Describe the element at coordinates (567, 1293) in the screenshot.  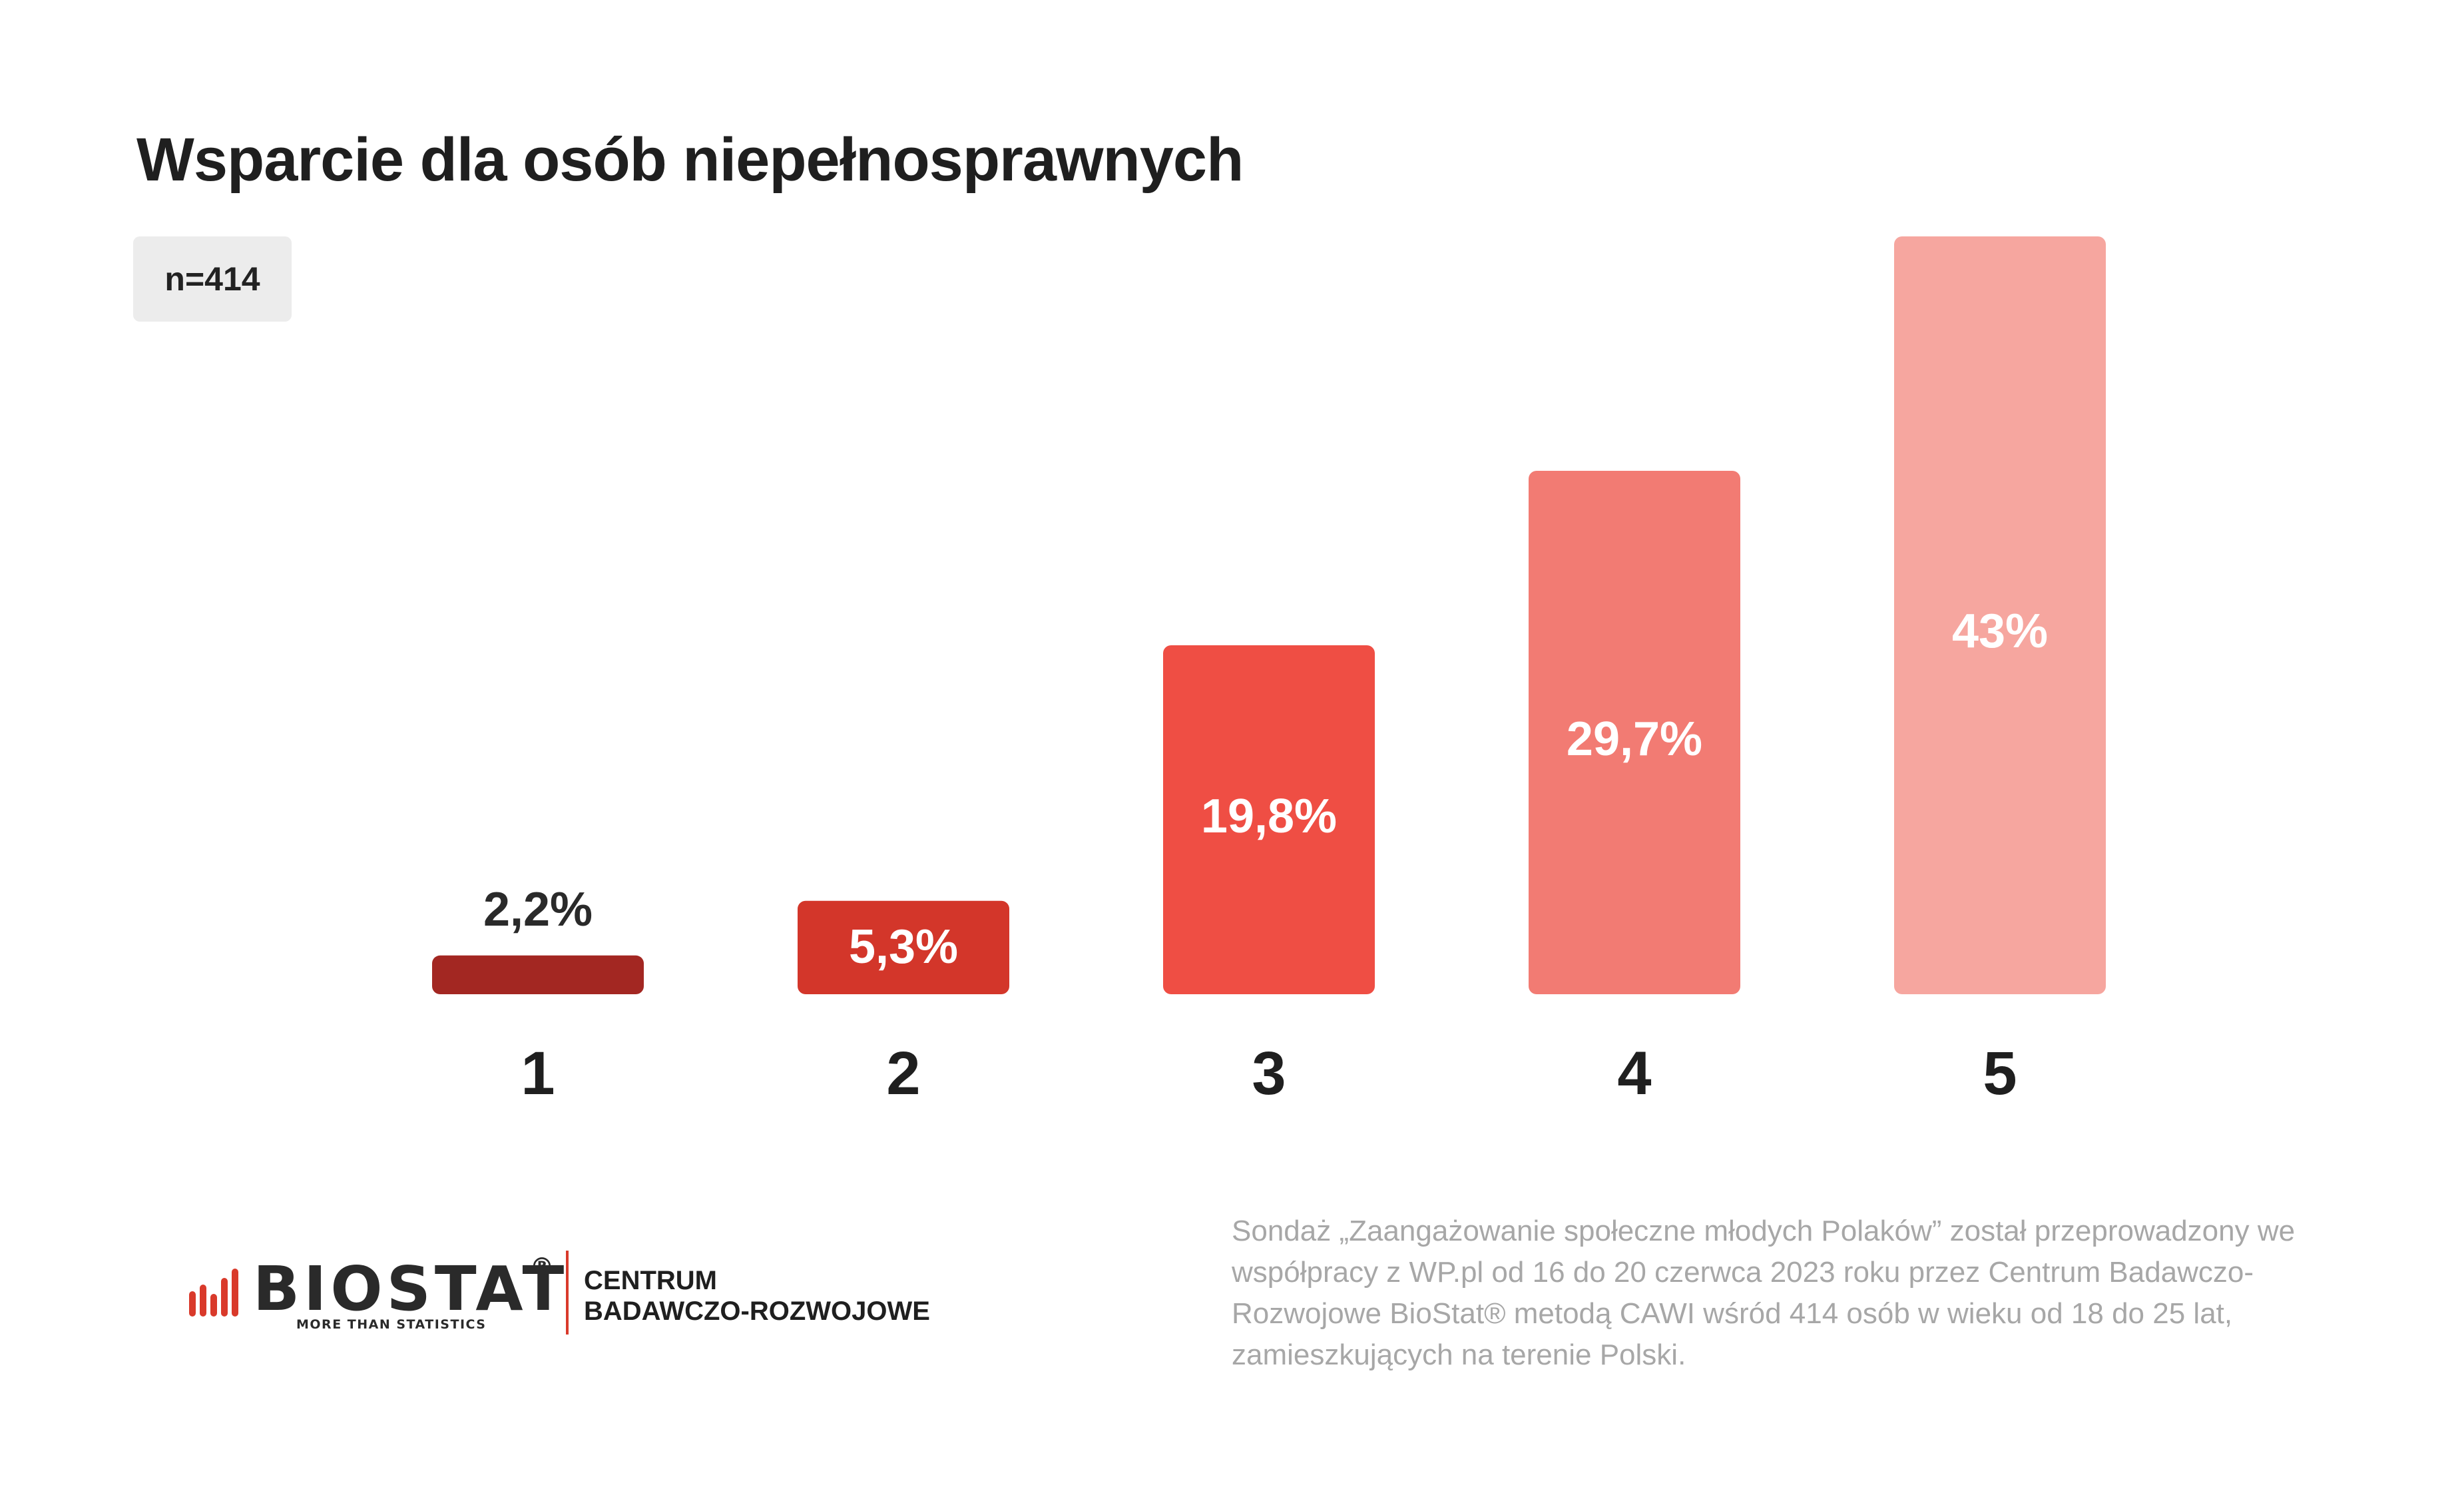
I see `logo-divider` at that location.